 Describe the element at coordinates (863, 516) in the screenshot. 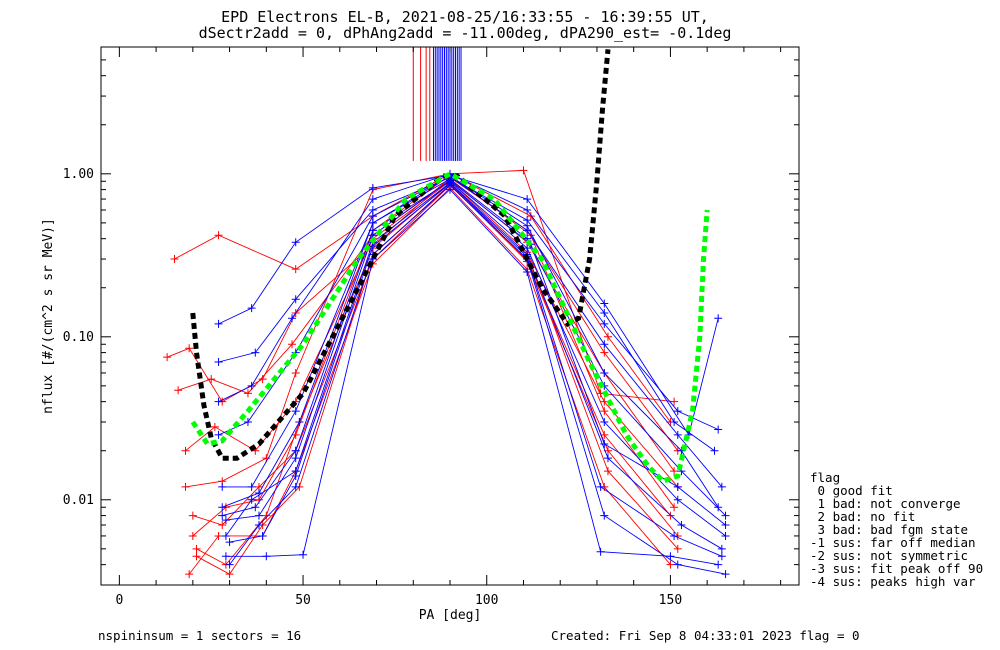

I see `legend-item: 2 bad: no fit` at that location.